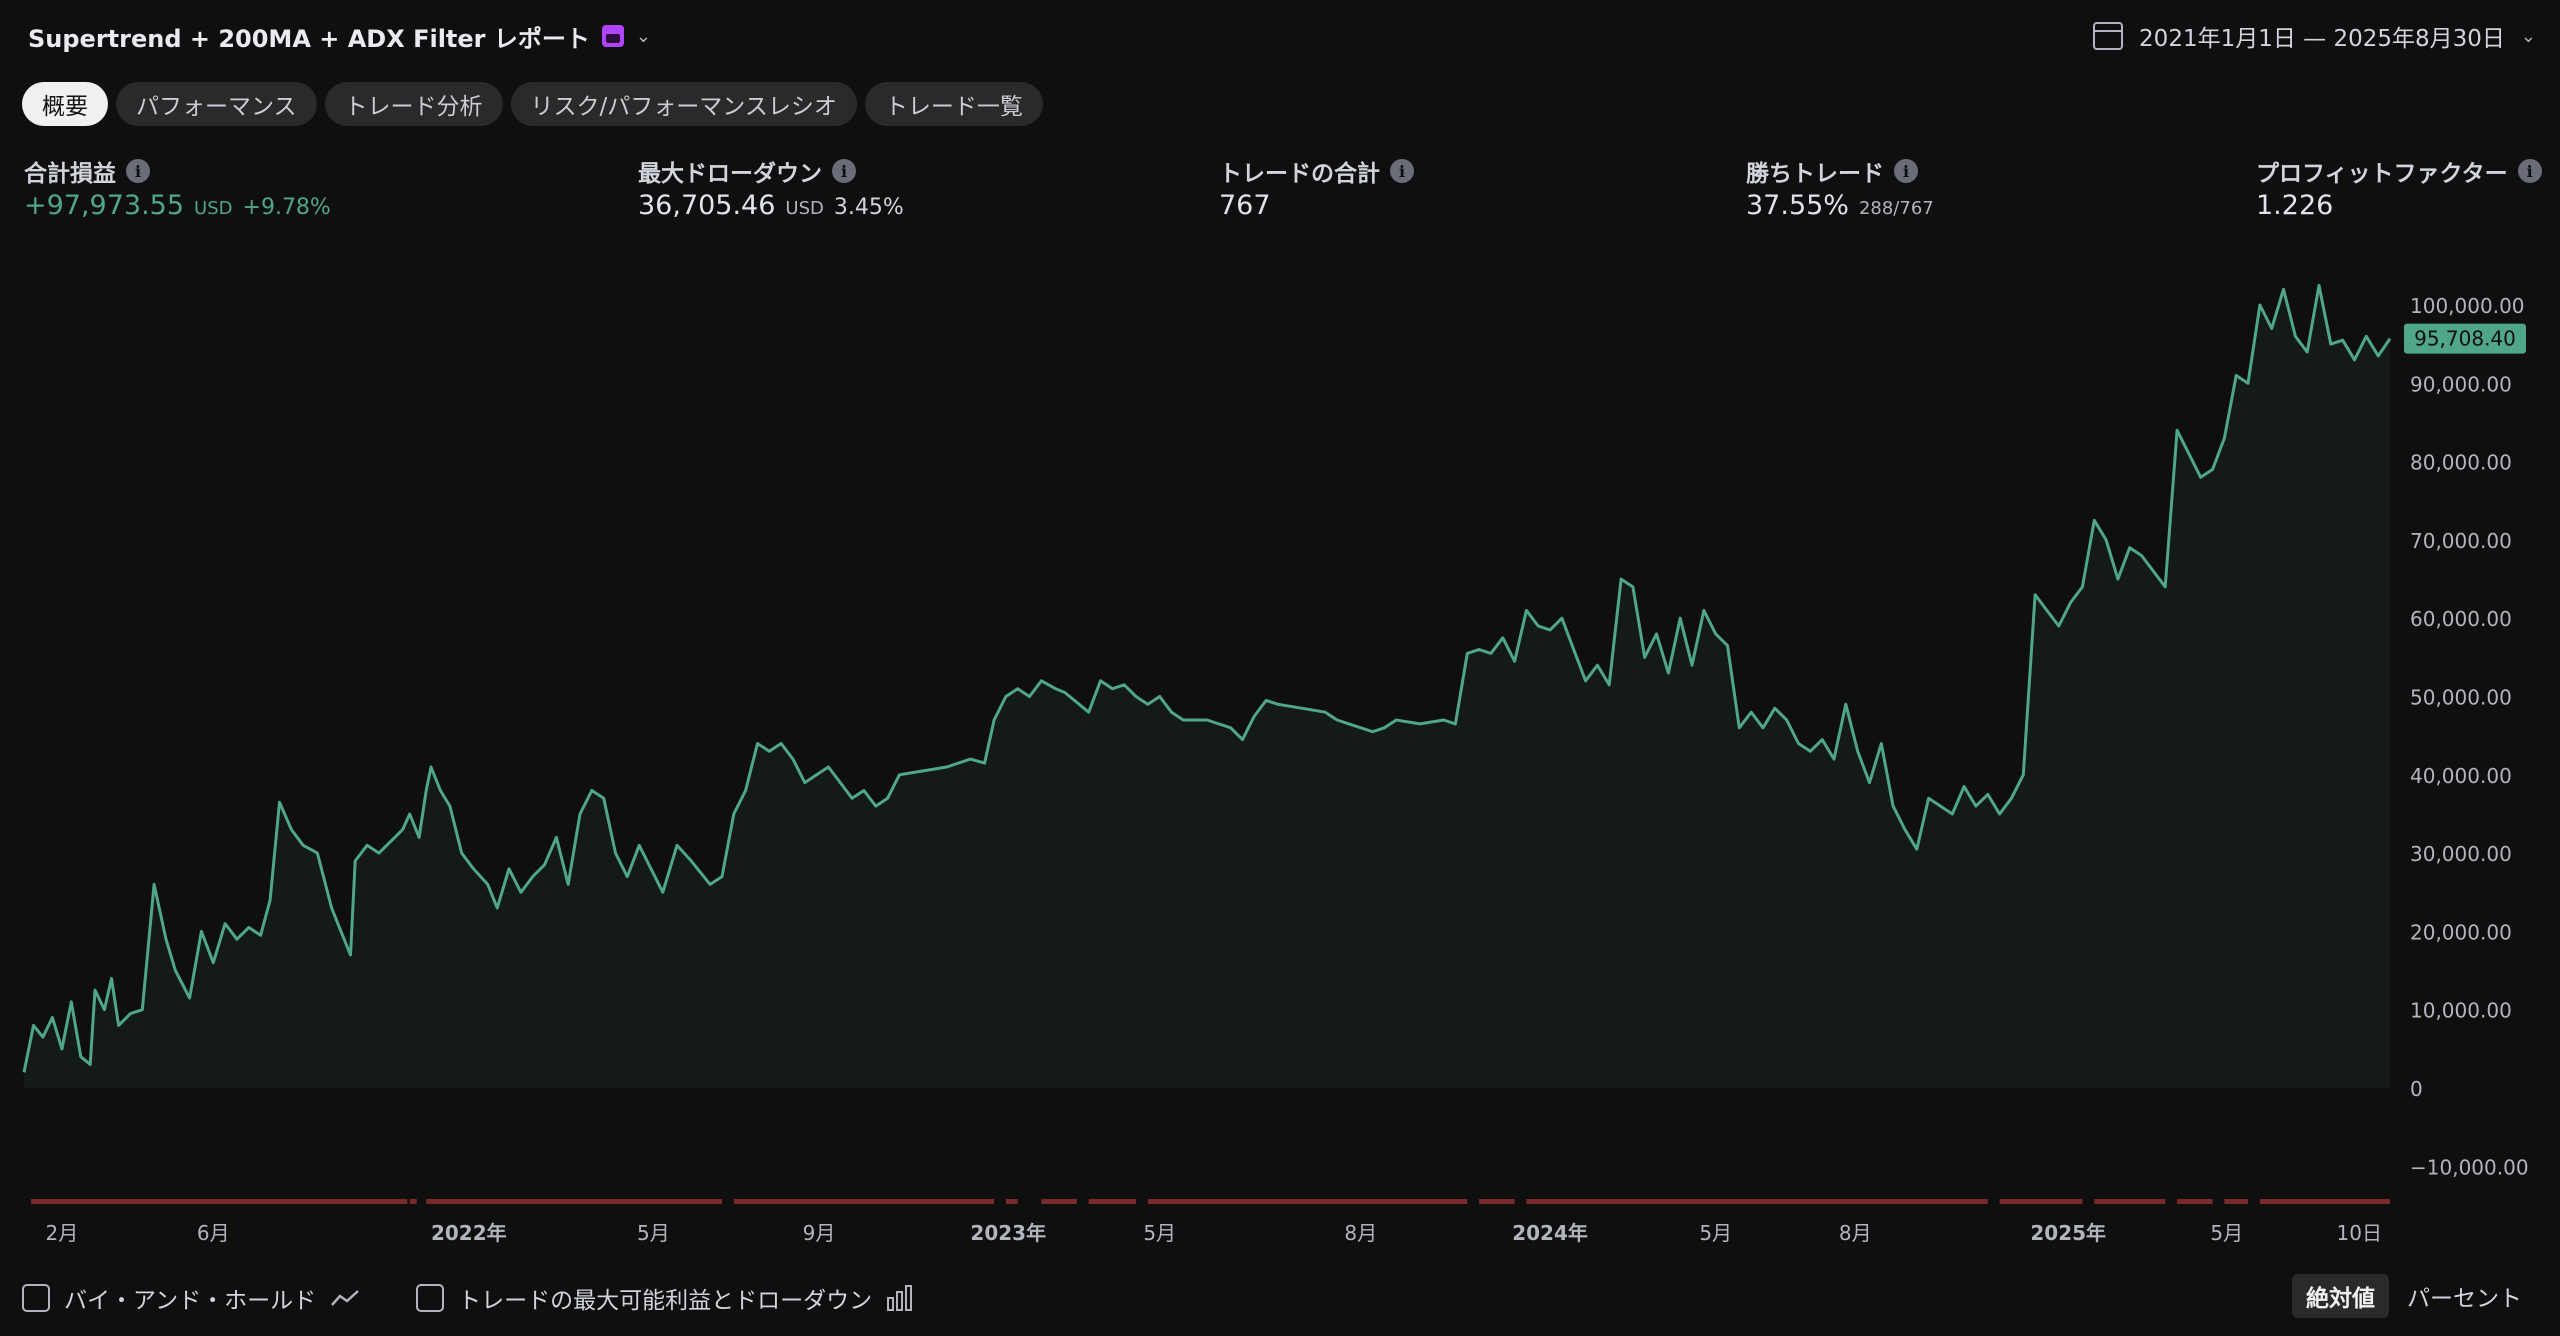  I want to click on y-tick-label: 40,000.00, so click(2461, 776).